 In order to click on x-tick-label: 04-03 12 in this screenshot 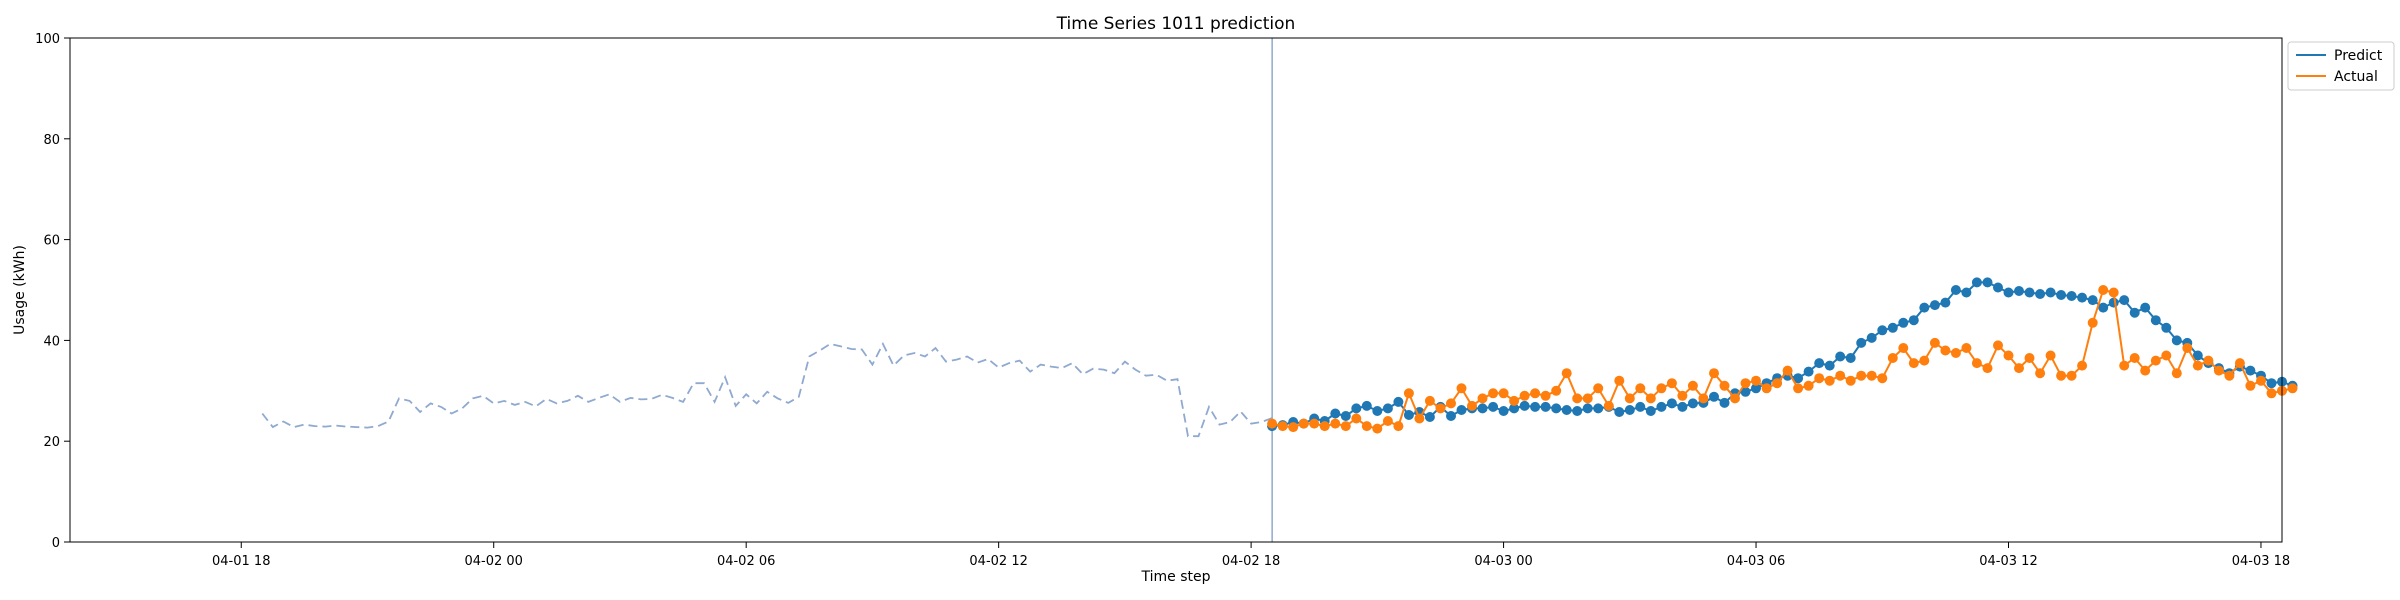, I will do `click(2008, 561)`.